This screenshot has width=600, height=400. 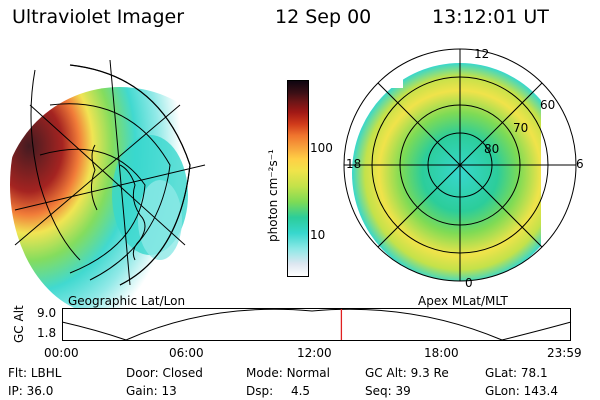 What do you see at coordinates (15, 391) in the screenshot?
I see `ip-label: IP:` at bounding box center [15, 391].